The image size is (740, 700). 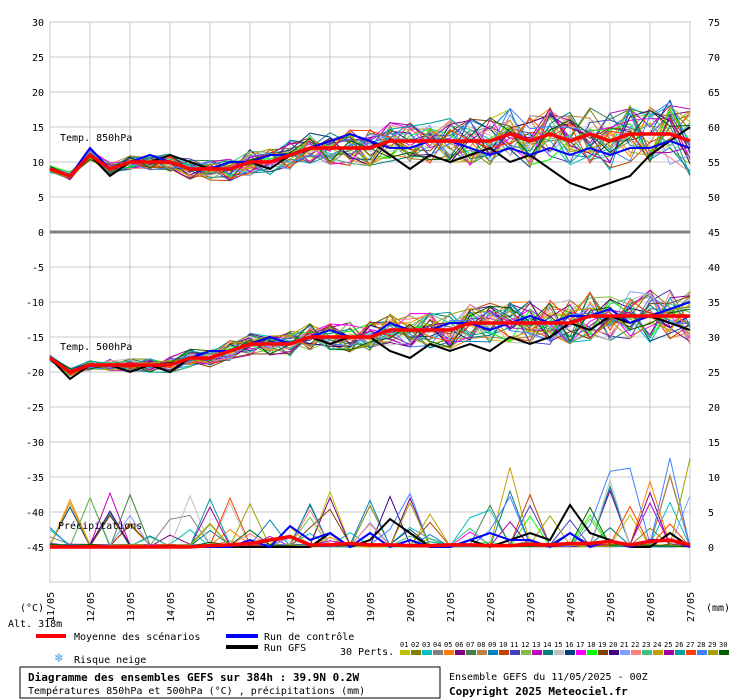 I want to click on left-tick-label: -5, so click(x=38, y=268).